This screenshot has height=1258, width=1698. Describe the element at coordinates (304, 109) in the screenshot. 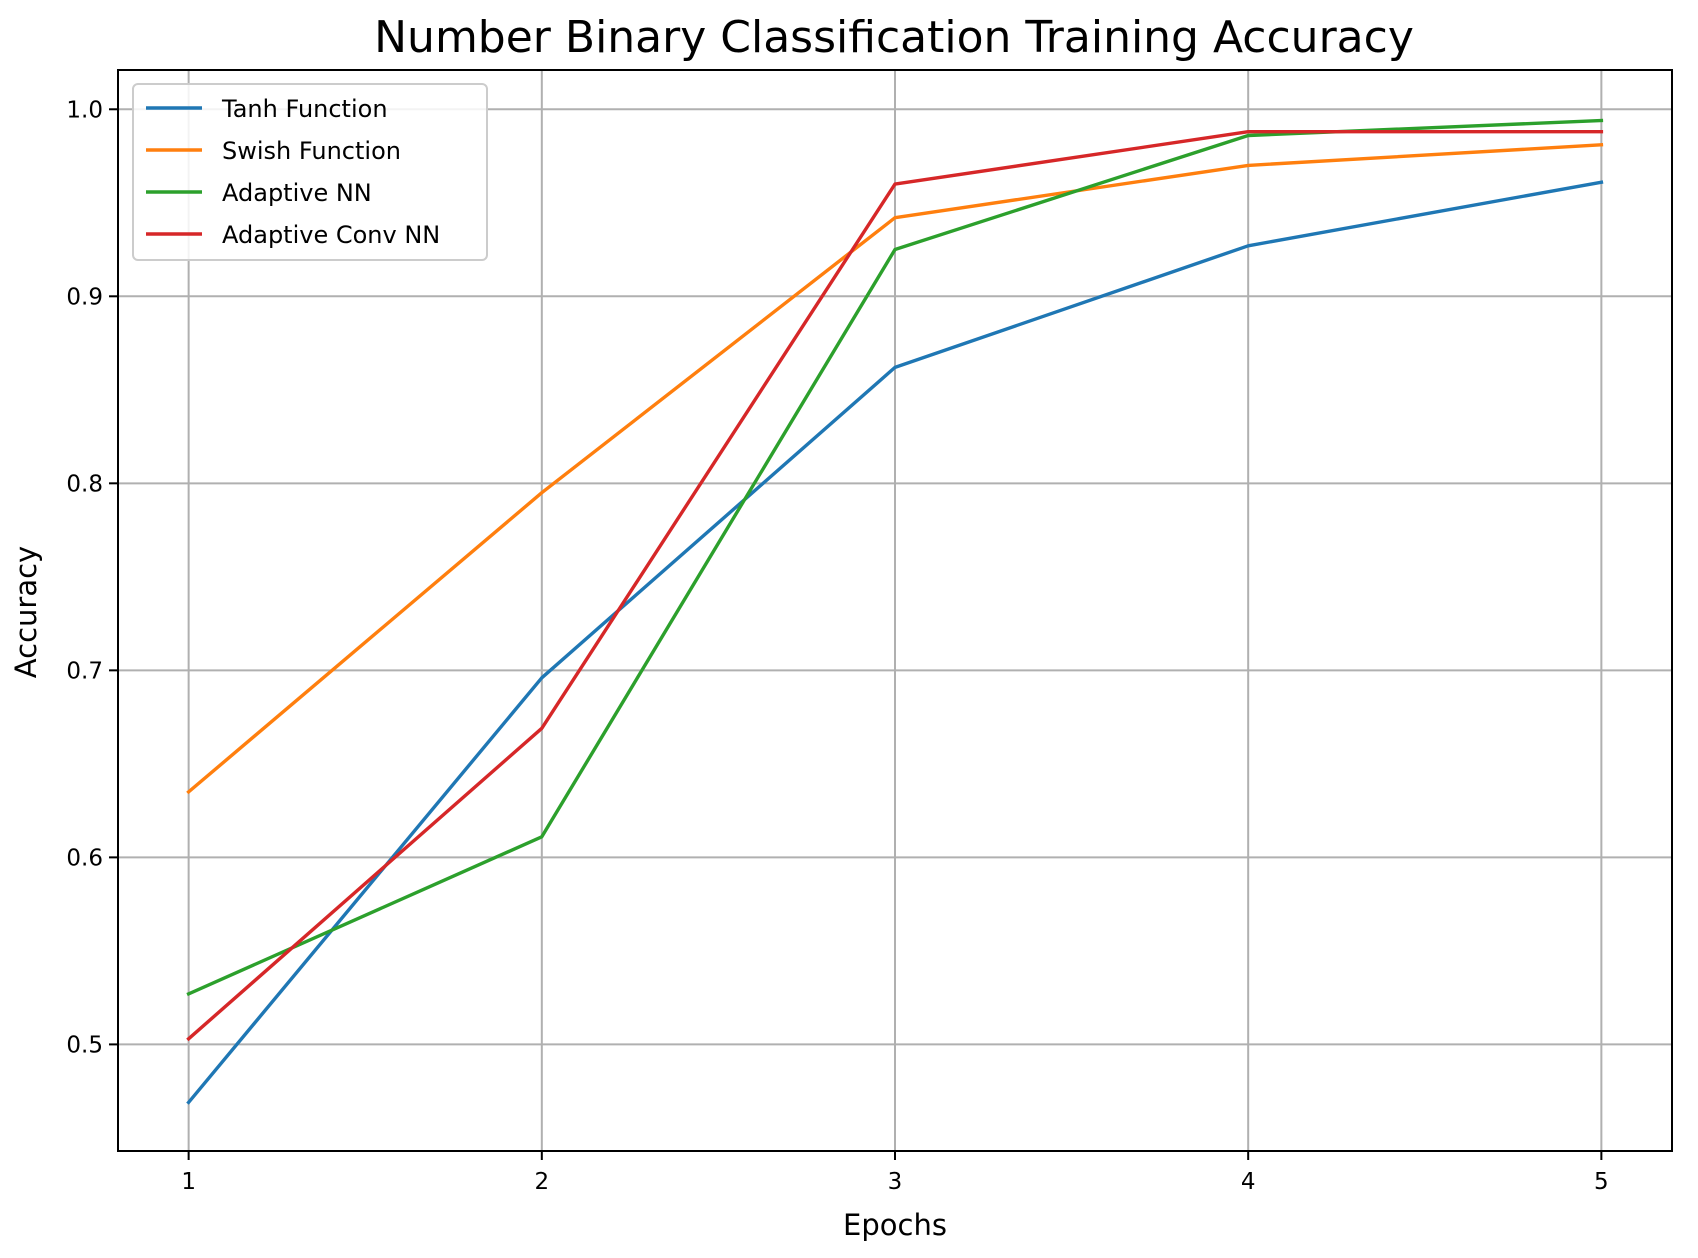

I see `legend-label: Tanh Function` at that location.